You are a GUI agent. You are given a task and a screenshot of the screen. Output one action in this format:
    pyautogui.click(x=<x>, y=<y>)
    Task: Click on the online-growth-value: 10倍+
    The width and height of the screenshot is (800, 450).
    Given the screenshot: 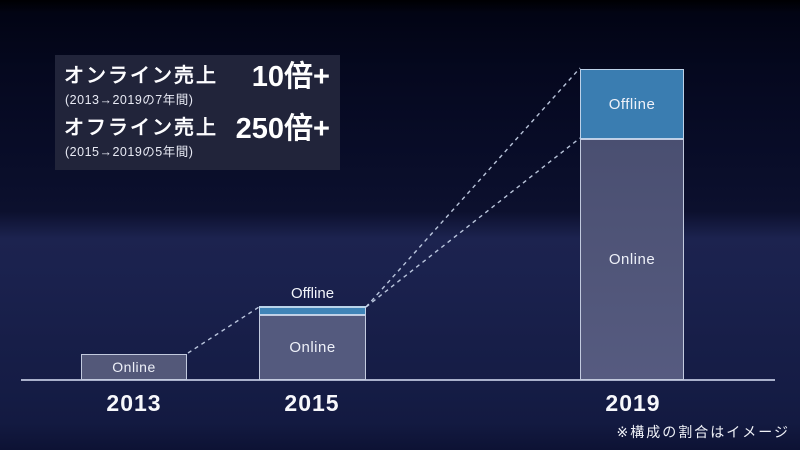 What is the action you would take?
    pyautogui.click(x=290, y=77)
    